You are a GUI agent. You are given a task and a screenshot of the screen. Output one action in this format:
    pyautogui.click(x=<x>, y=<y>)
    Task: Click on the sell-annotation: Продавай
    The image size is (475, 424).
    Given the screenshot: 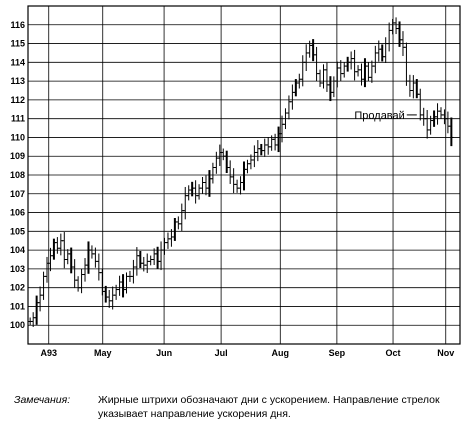 What is the action you would take?
    pyautogui.click(x=385, y=116)
    